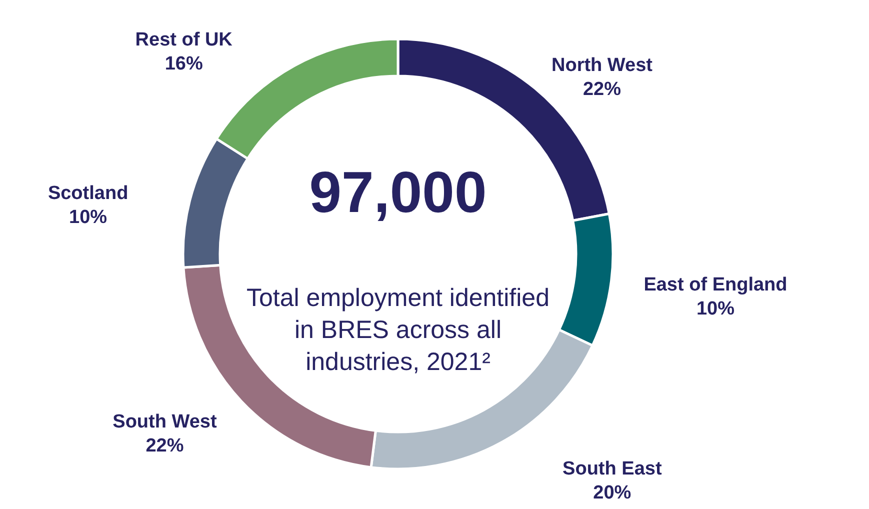  I want to click on text: 97,000, so click(398, 192).